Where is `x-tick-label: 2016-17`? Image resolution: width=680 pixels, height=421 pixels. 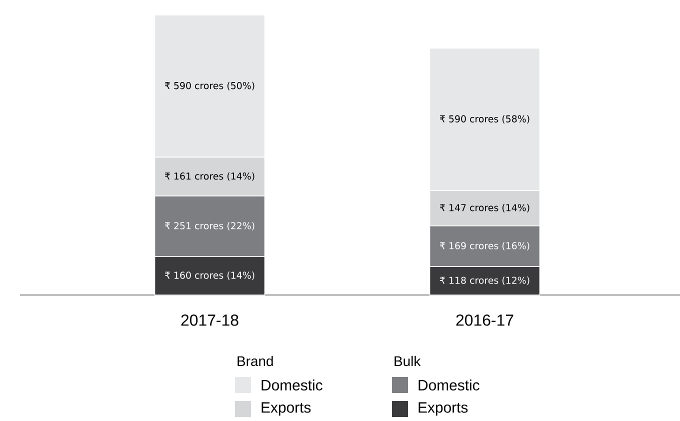
x-tick-label: 2016-17 is located at coordinates (485, 320).